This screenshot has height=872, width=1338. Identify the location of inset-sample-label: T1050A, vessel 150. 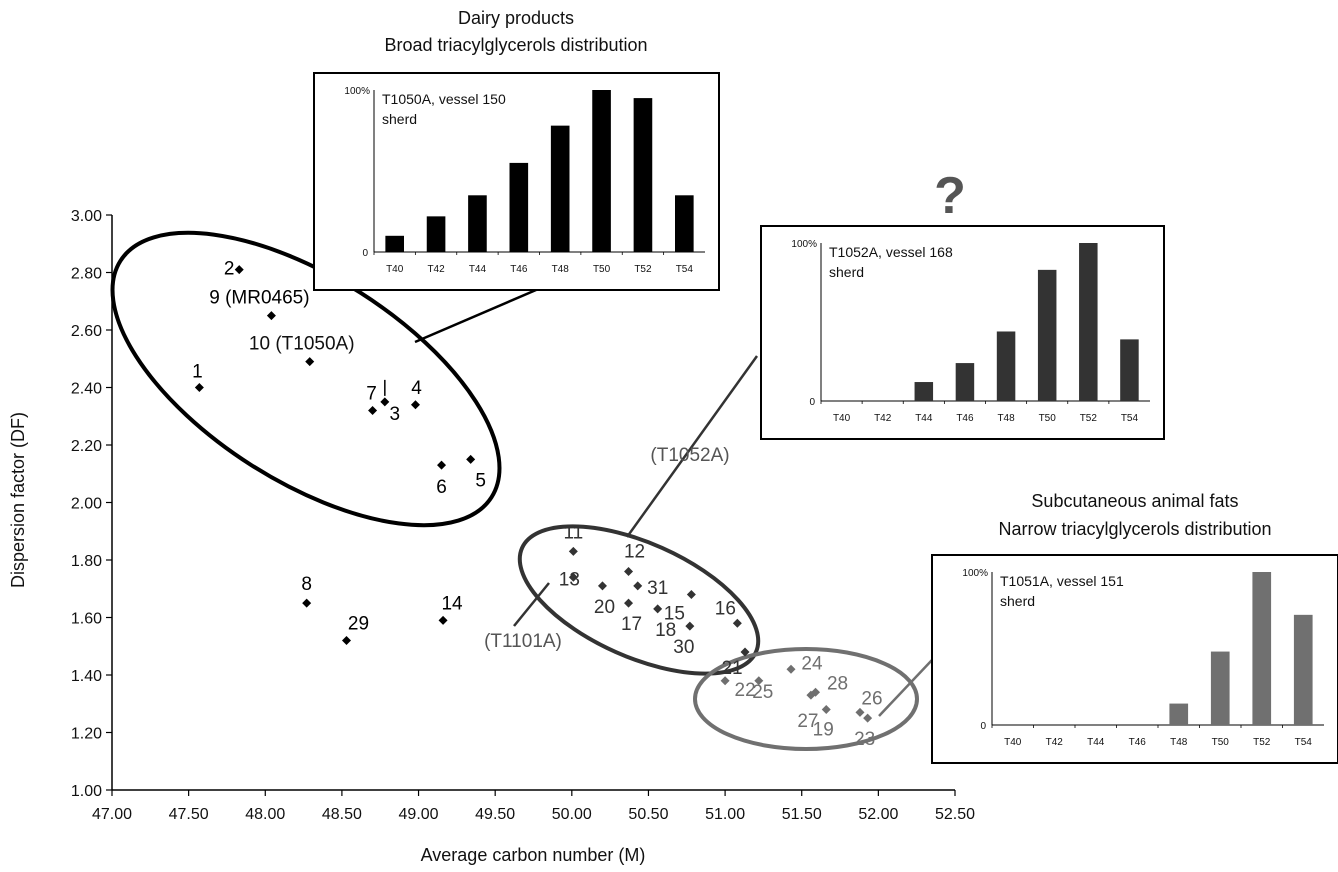
(444, 99).